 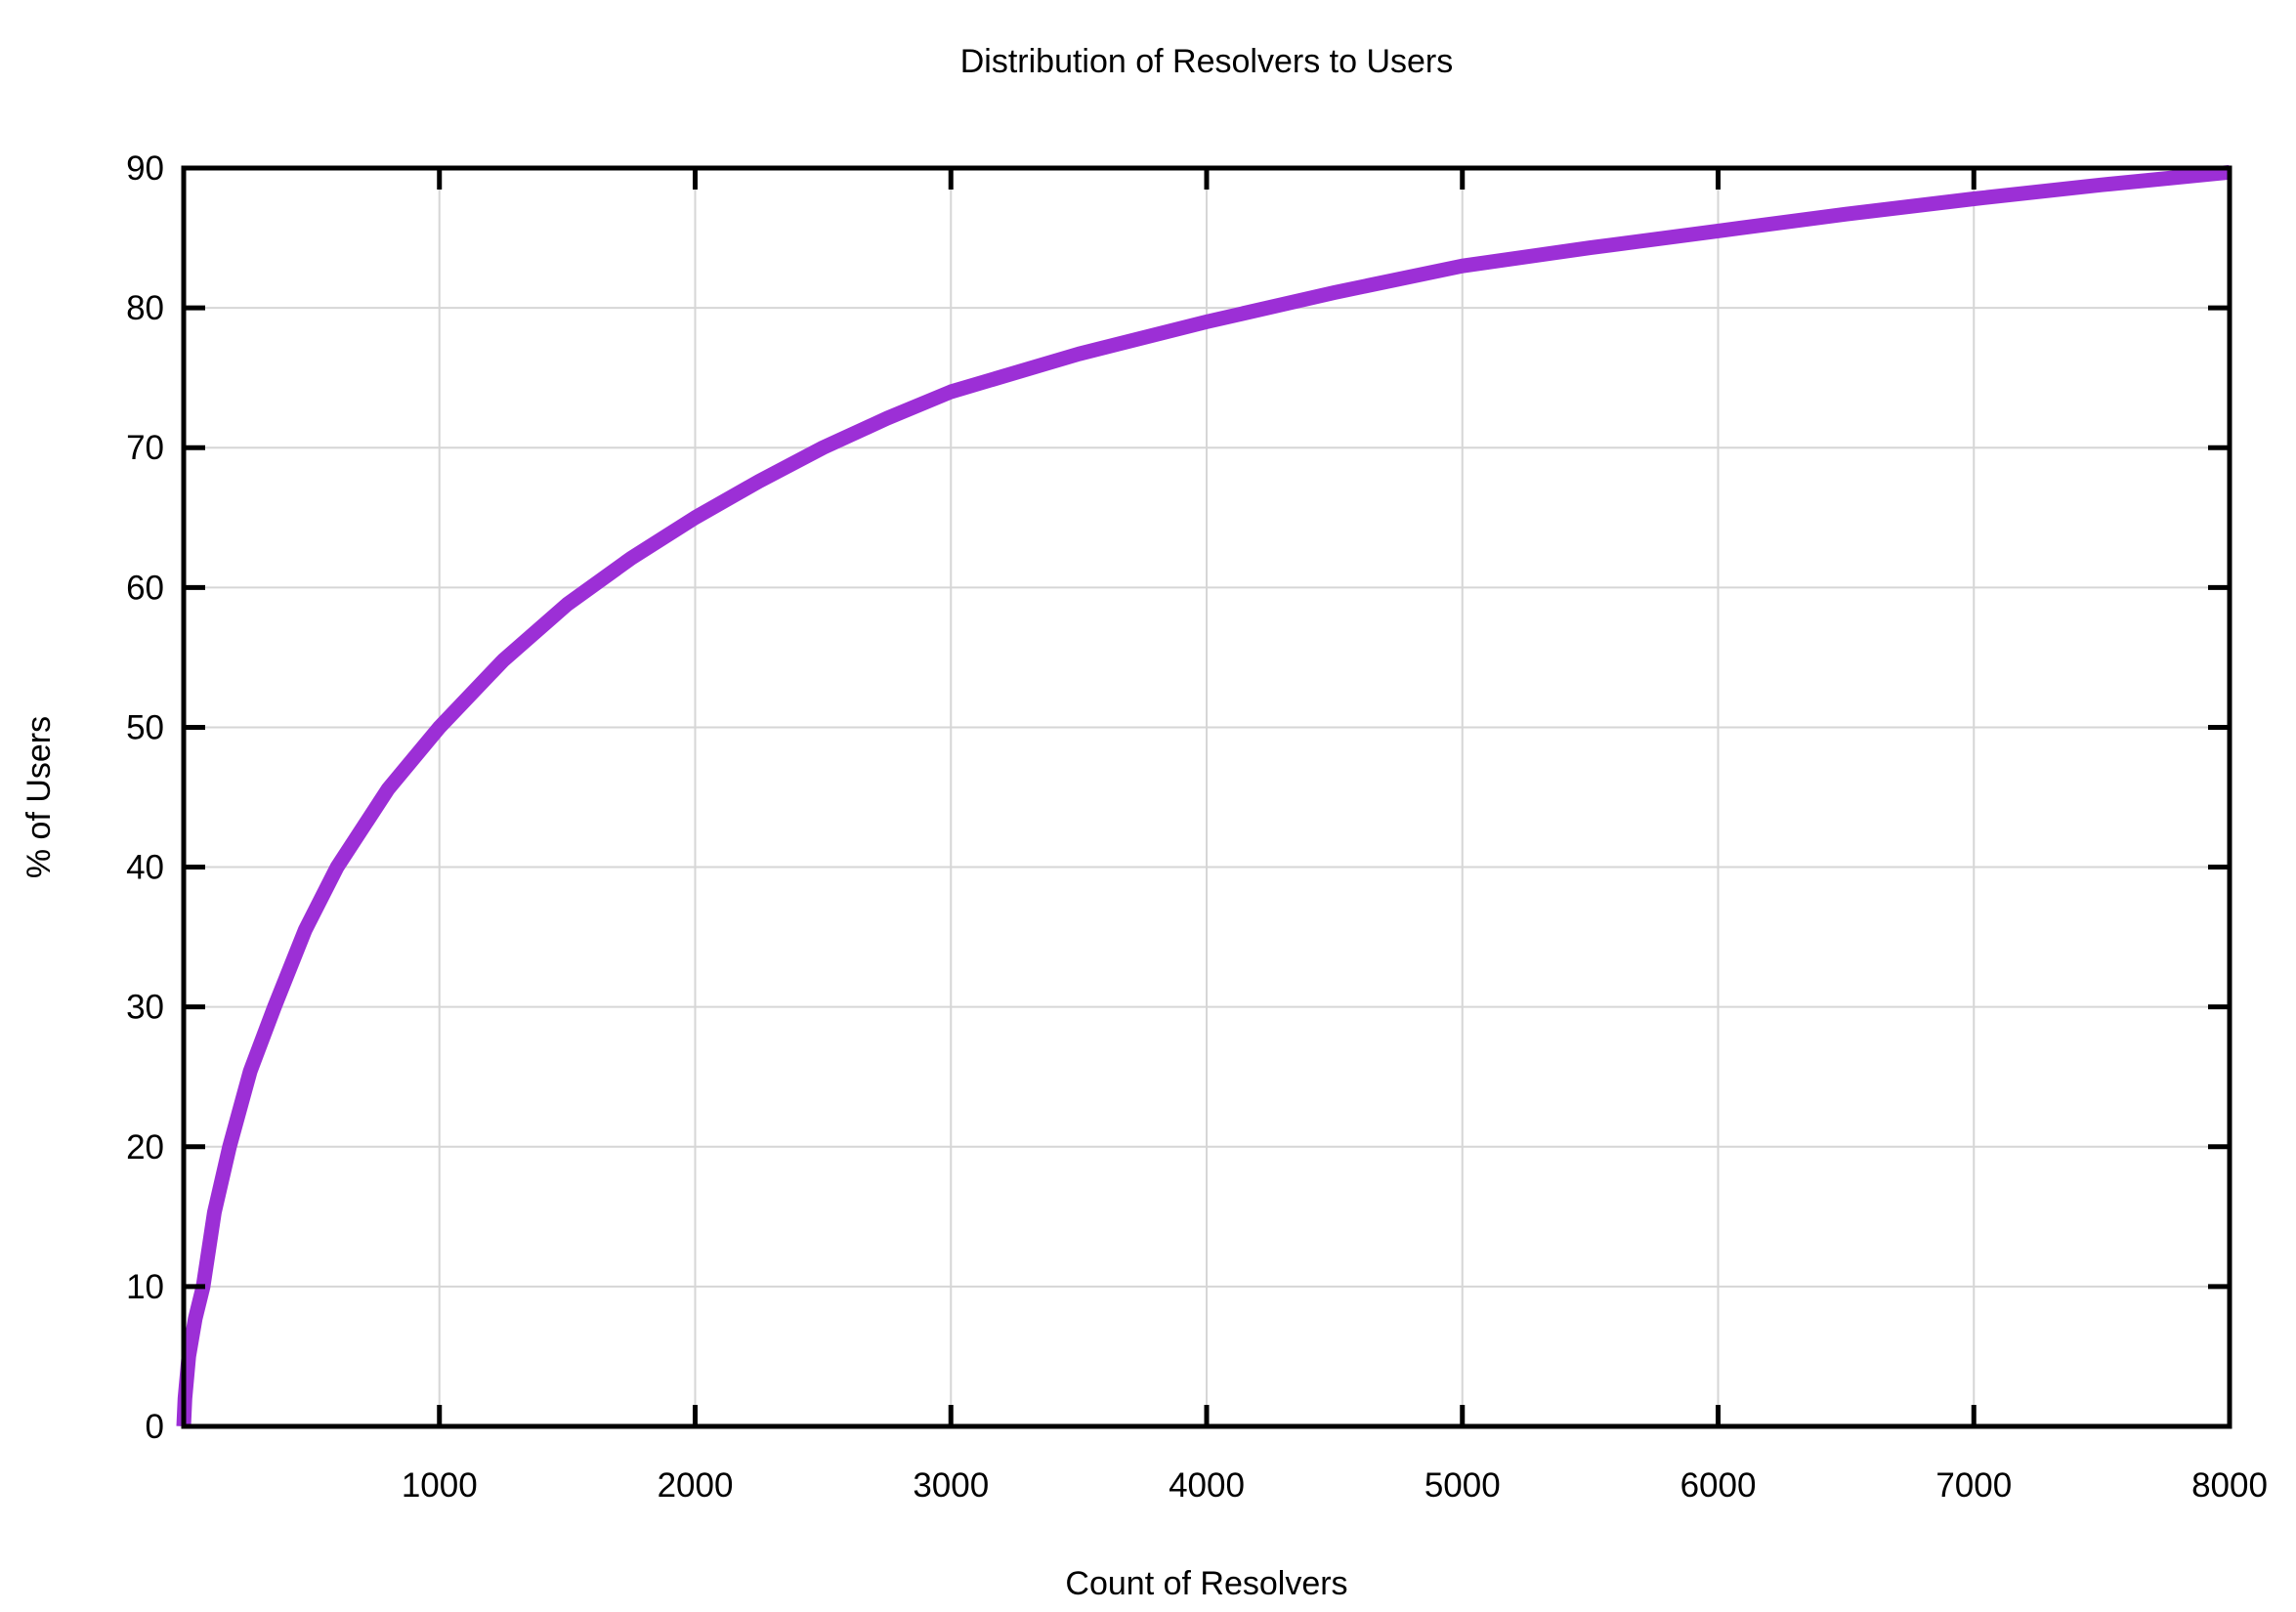 I want to click on x-axis-label: Count of Resolvers, so click(x=1206, y=1583).